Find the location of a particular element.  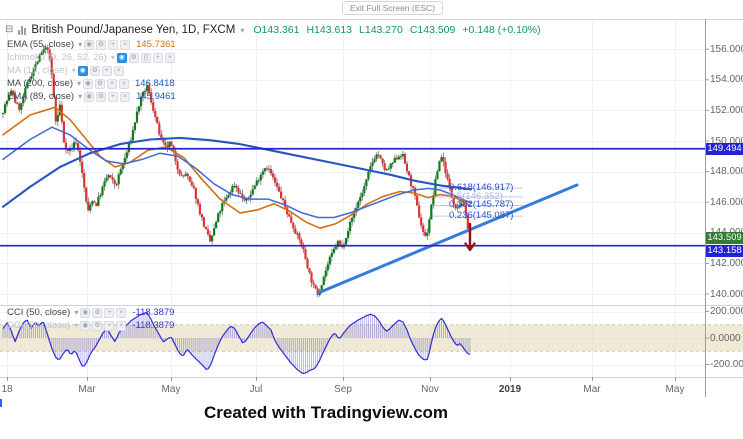

price-tick-label: 142.000 is located at coordinates (726, 263).